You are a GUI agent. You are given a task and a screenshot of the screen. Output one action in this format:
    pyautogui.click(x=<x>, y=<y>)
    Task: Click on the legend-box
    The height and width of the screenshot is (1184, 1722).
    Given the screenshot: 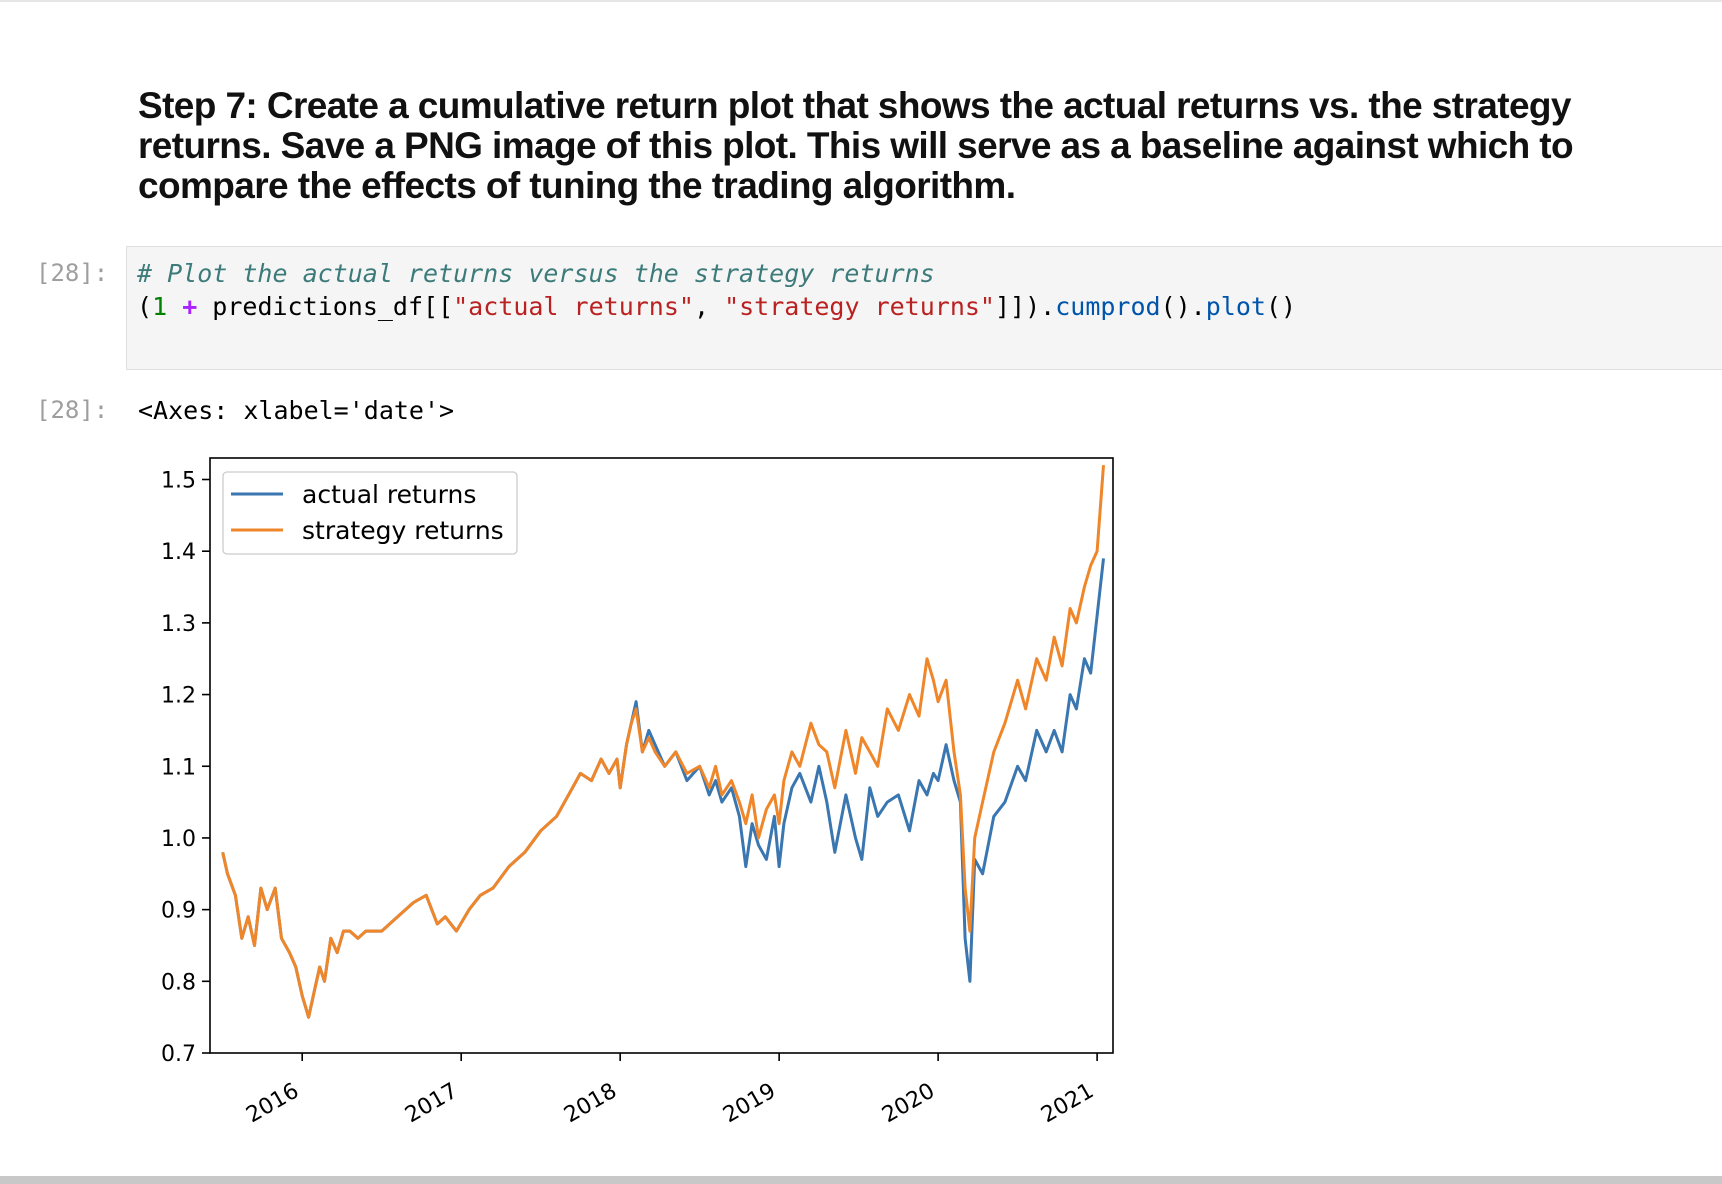 What is the action you would take?
    pyautogui.click(x=370, y=513)
    